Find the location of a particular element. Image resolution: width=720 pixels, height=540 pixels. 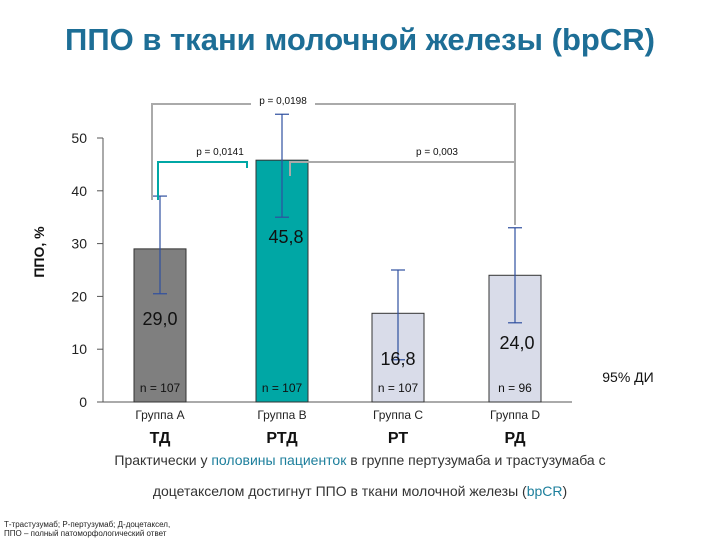

category-label: Группа D is located at coordinates (515, 415).